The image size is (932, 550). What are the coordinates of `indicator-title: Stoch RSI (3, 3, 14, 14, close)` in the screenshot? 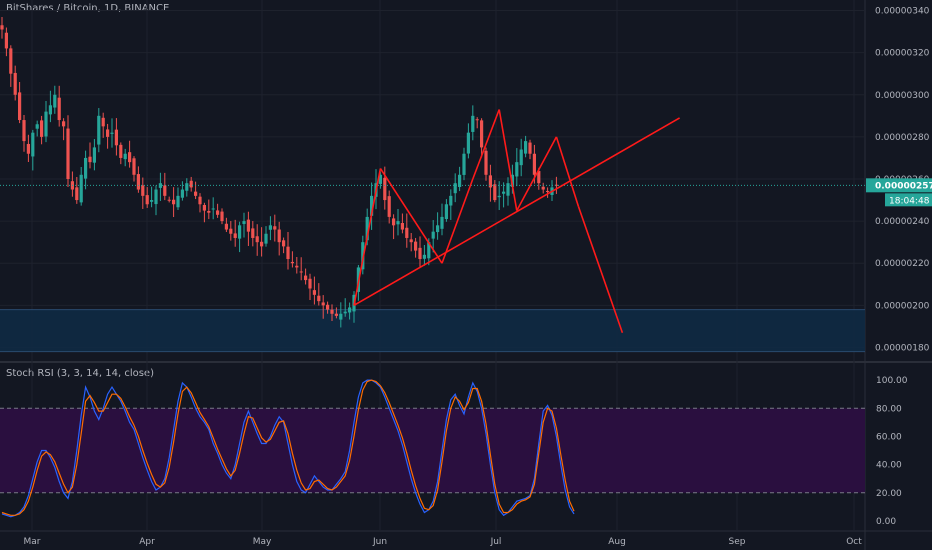 It's located at (80, 373).